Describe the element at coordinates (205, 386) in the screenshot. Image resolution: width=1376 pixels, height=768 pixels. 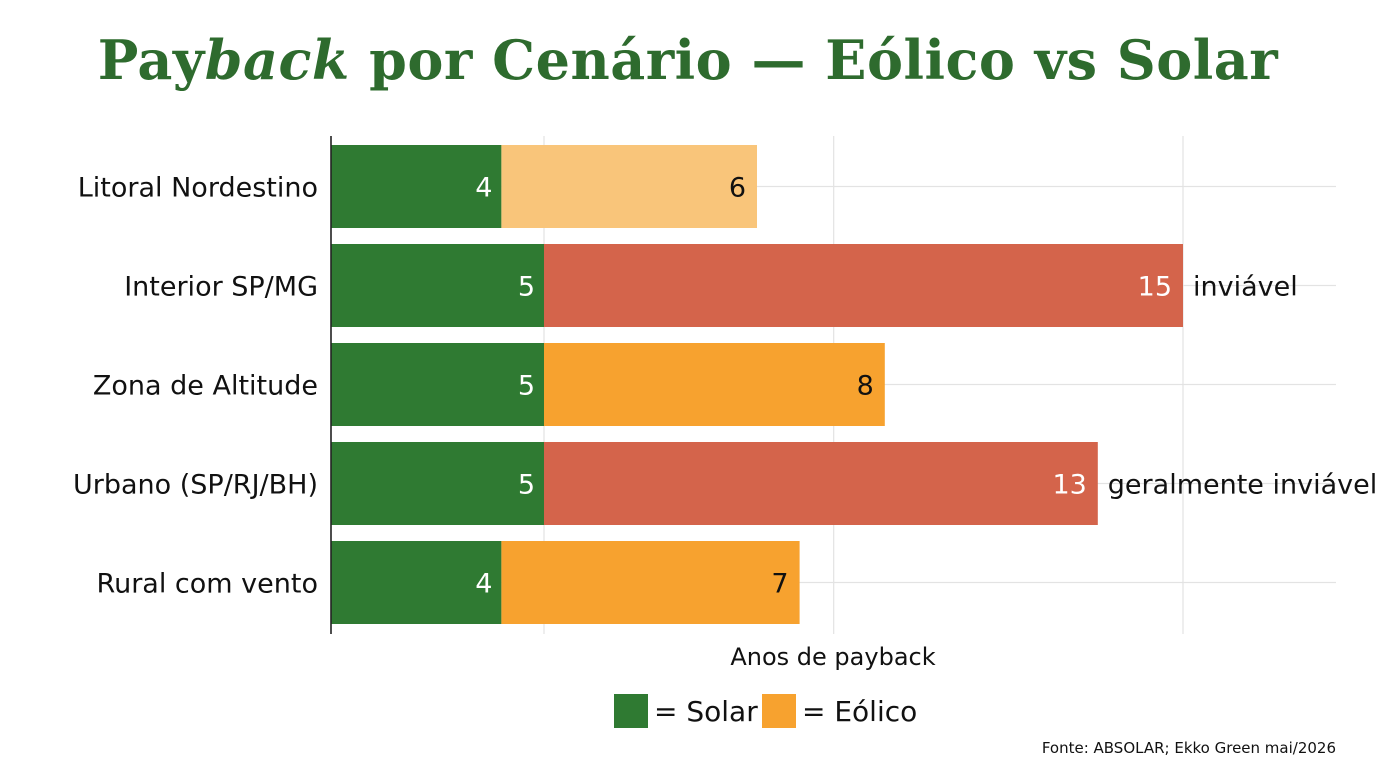
I see `category-label: Zona de Altitude` at that location.